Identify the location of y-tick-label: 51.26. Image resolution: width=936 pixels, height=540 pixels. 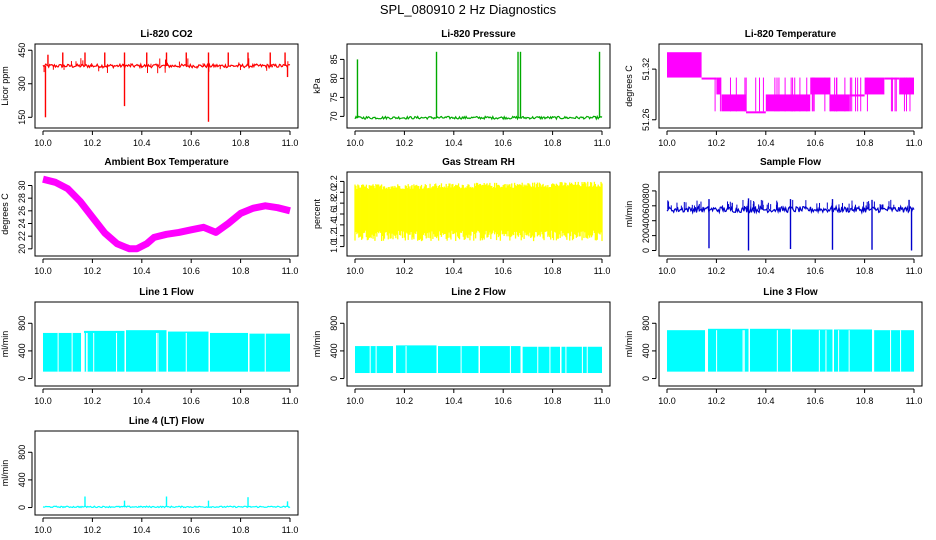
(646, 120).